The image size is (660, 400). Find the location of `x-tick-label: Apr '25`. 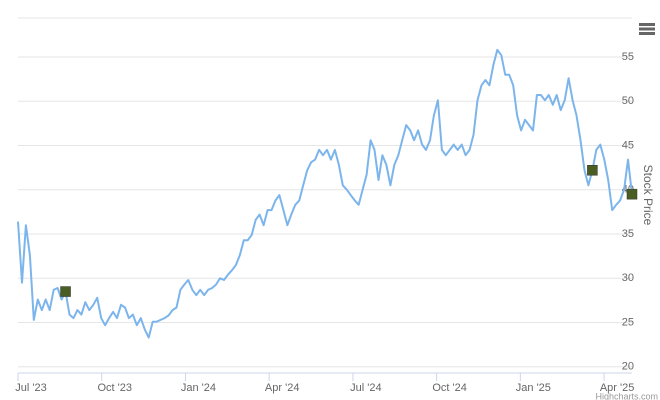

x-tick-label: Apr '25 is located at coordinates (617, 388).